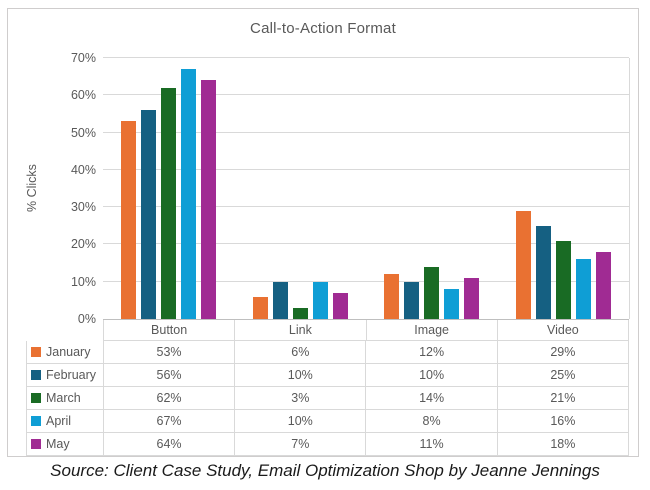 This screenshot has width=650, height=490. What do you see at coordinates (563, 444) in the screenshot?
I see `table-value-may-video: 18%` at bounding box center [563, 444].